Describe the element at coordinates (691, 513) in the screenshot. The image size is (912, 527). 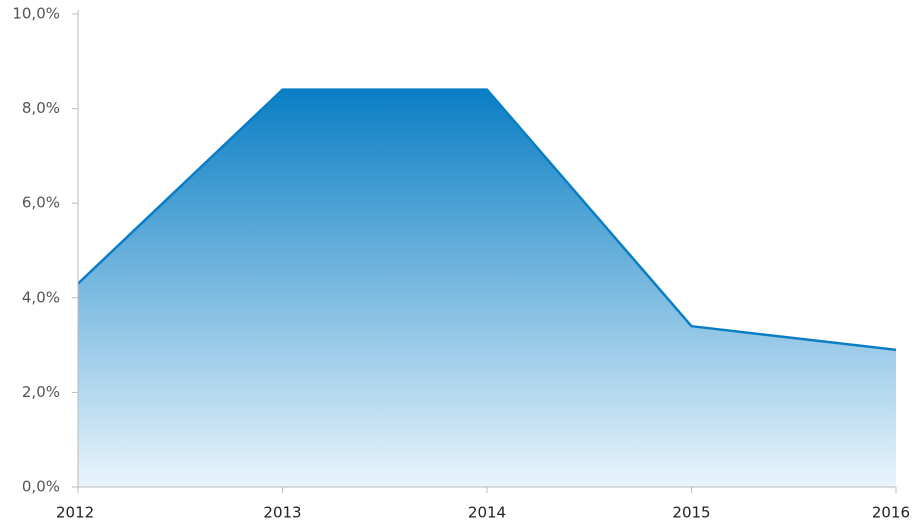
I see `x-tick-label: 2015` at that location.